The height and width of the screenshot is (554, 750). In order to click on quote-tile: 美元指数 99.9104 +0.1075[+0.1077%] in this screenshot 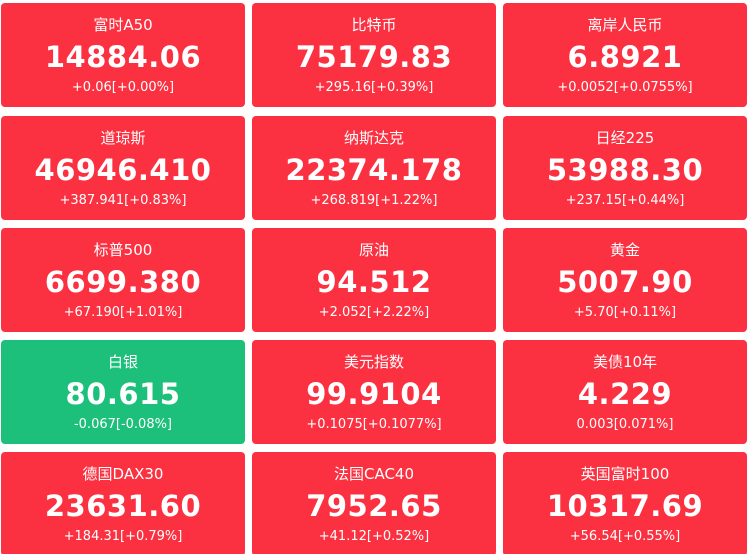, I will do `click(374, 392)`.